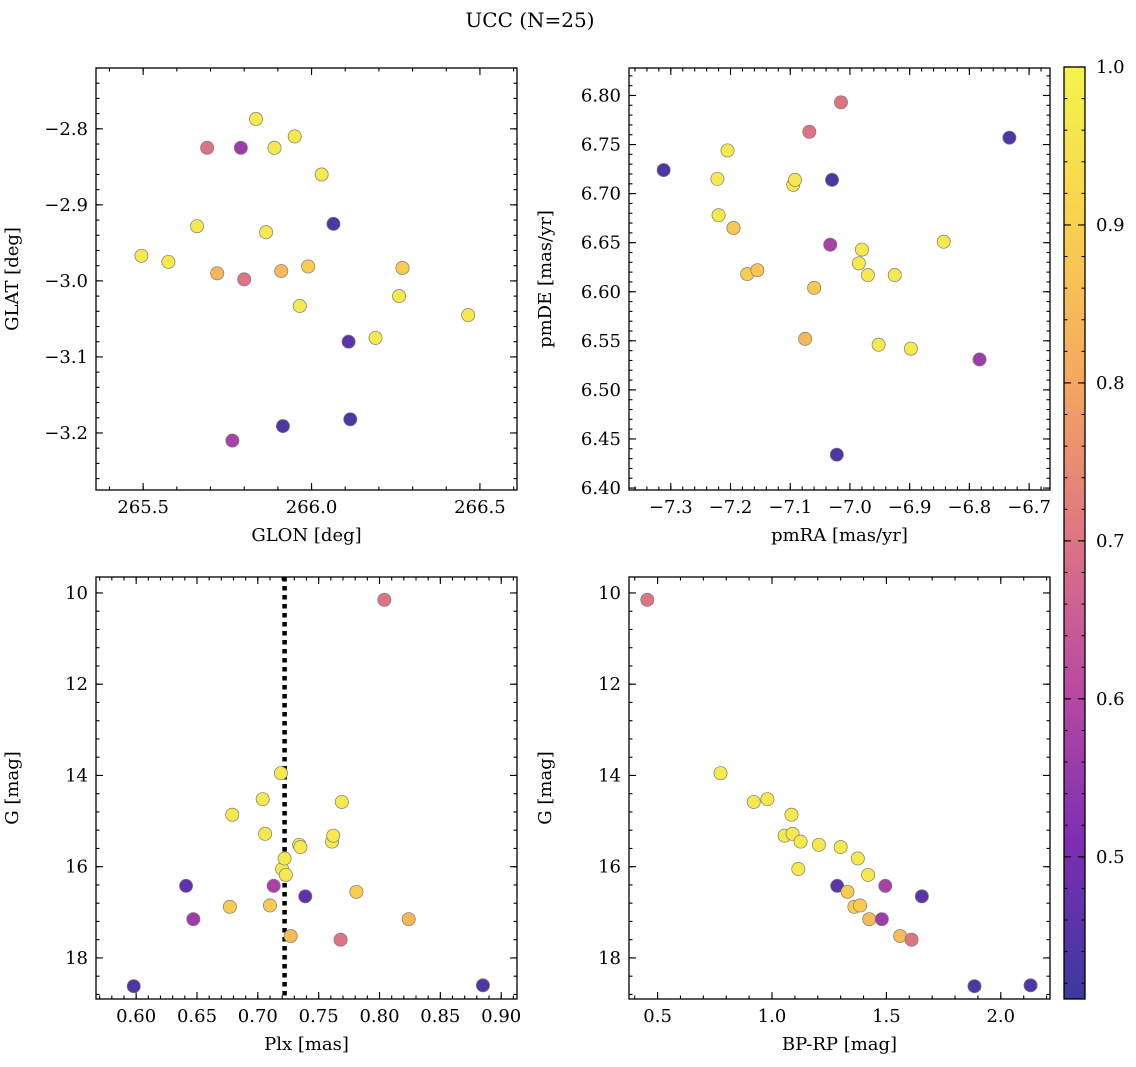 This screenshot has height=1067, width=1136. I want to click on y-tick-label: −3.0, so click(66, 281).